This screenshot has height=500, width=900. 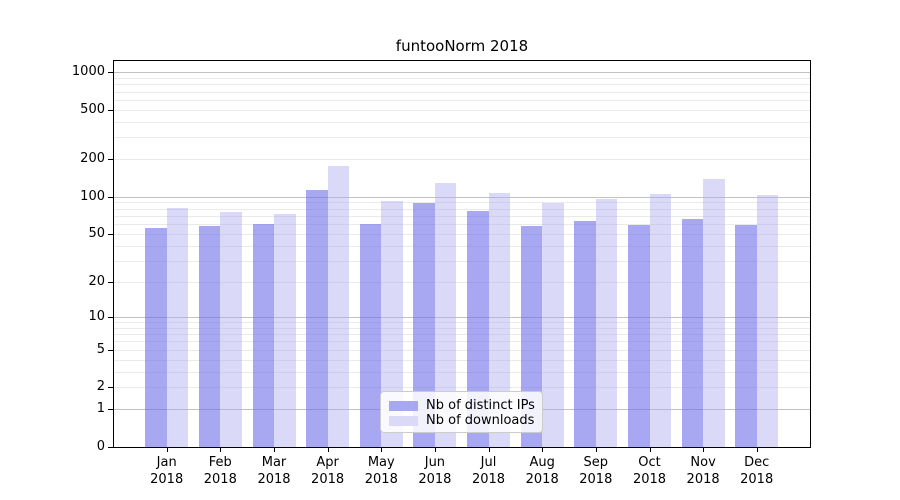 What do you see at coordinates (403, 405) in the screenshot?
I see `legend-swatch-distinct-ips` at bounding box center [403, 405].